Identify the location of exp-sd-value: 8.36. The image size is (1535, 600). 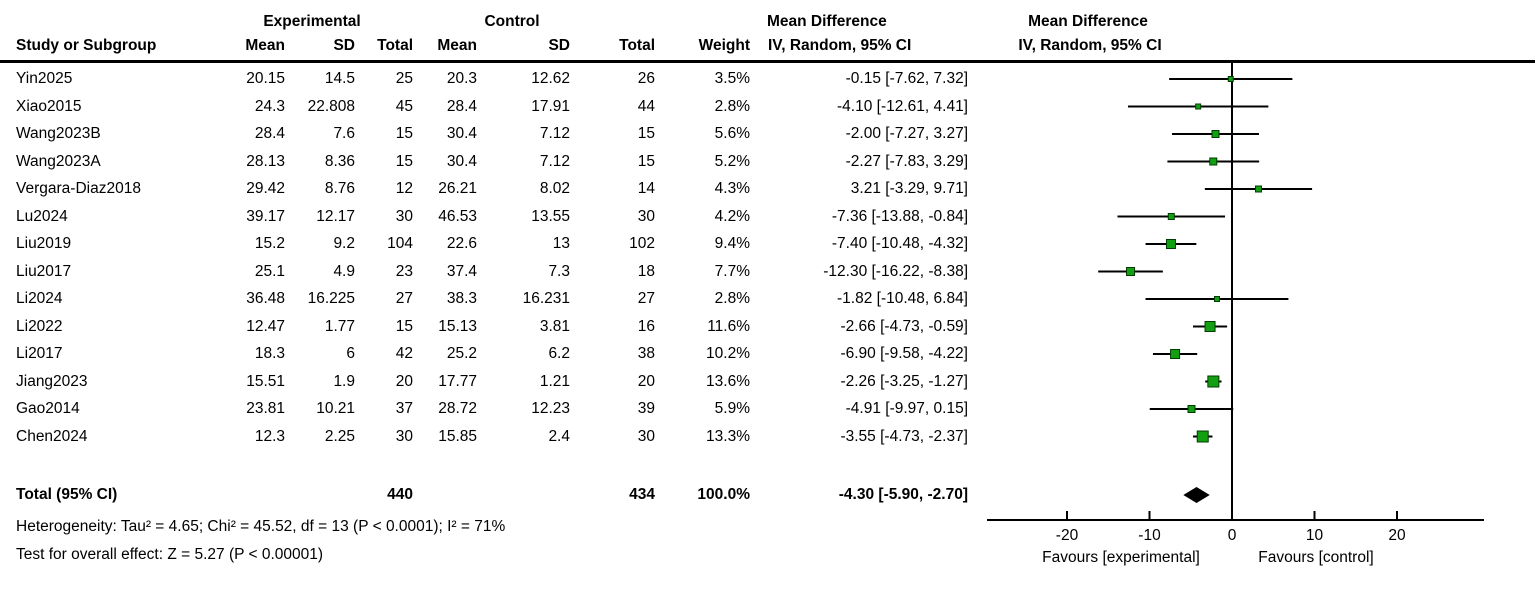
(339, 161).